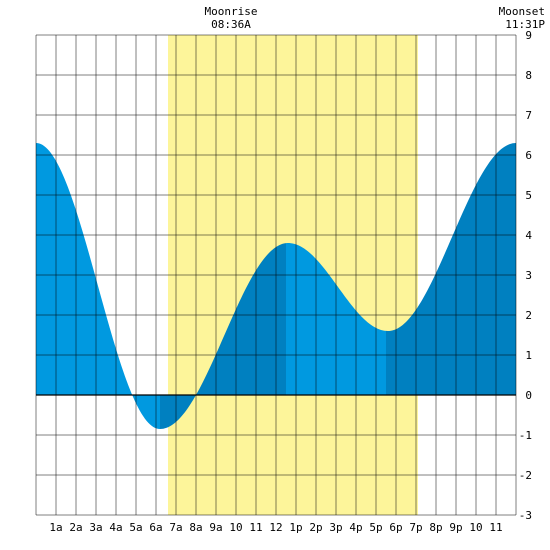 Image resolution: width=550 pixels, height=550 pixels. Describe the element at coordinates (375, 527) in the screenshot. I see `x-tick-label: 5p` at that location.